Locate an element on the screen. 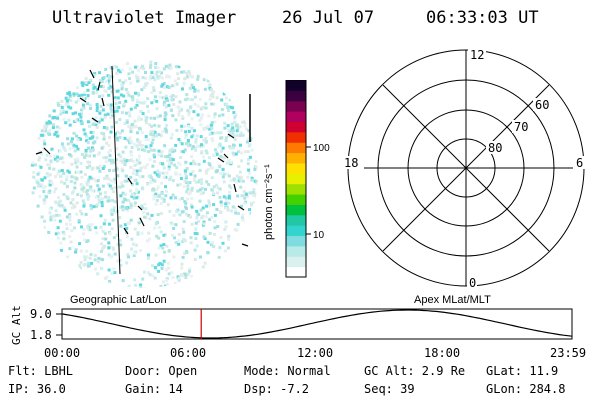 The image size is (600, 400). lat-label-70: 70 is located at coordinates (521, 127).